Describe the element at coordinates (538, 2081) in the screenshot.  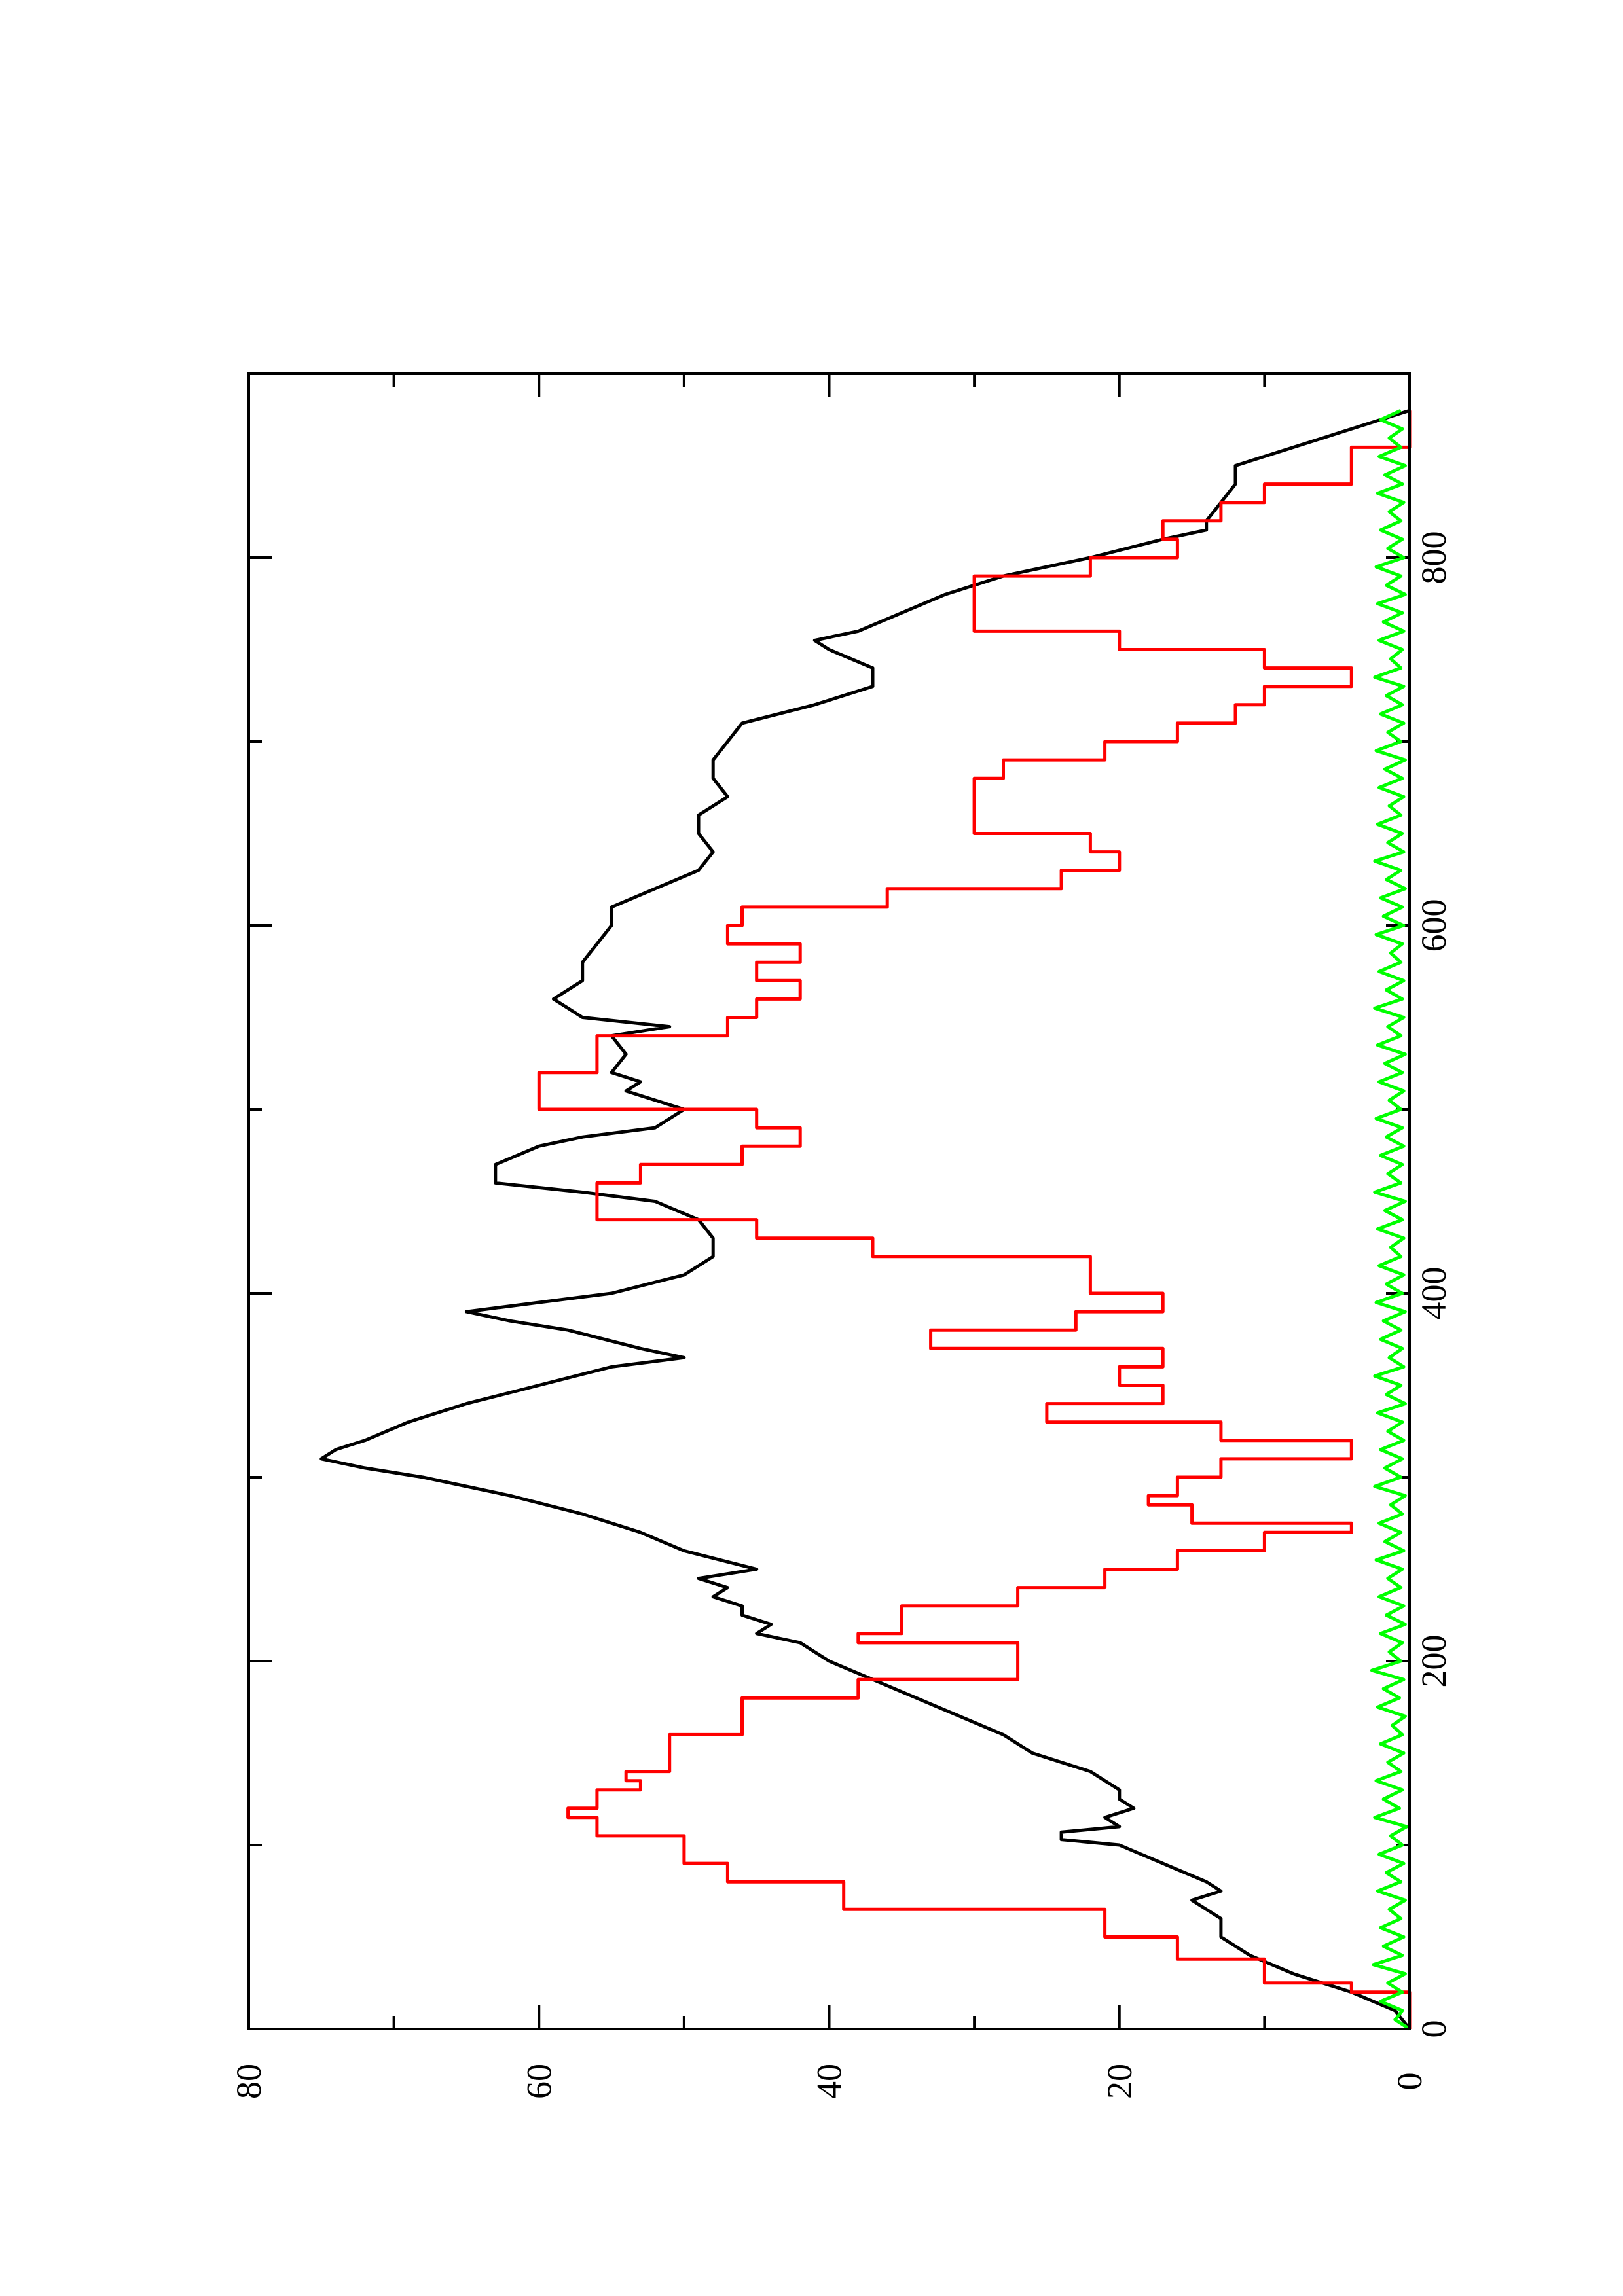
I see `y-tick-label: 60` at that location.